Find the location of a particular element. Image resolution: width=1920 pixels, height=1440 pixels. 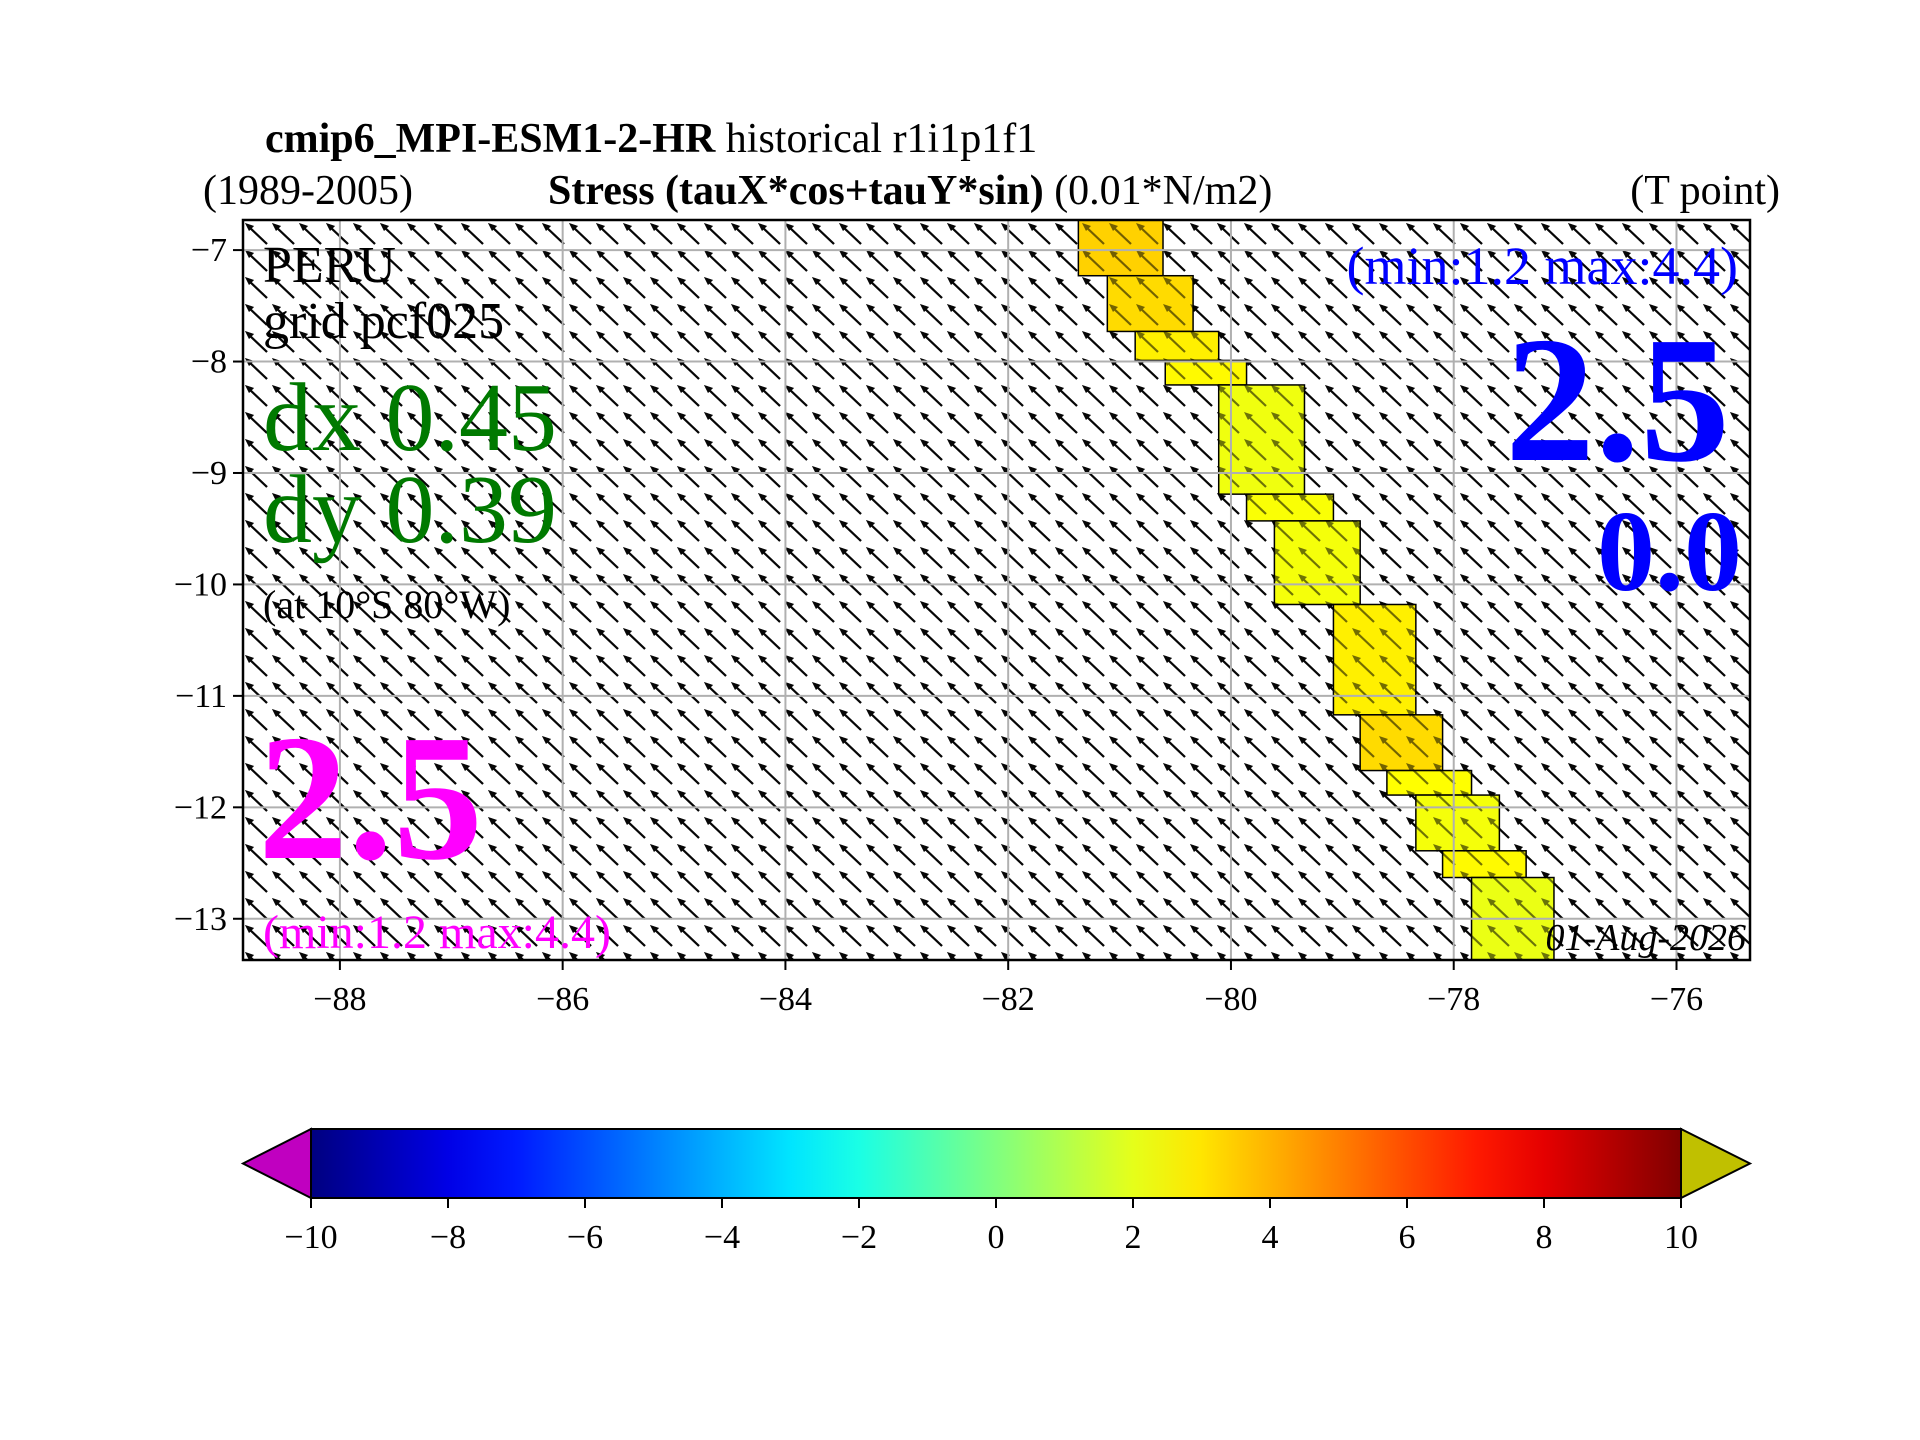

colorbar-tick-label: −8 is located at coordinates (448, 1237).